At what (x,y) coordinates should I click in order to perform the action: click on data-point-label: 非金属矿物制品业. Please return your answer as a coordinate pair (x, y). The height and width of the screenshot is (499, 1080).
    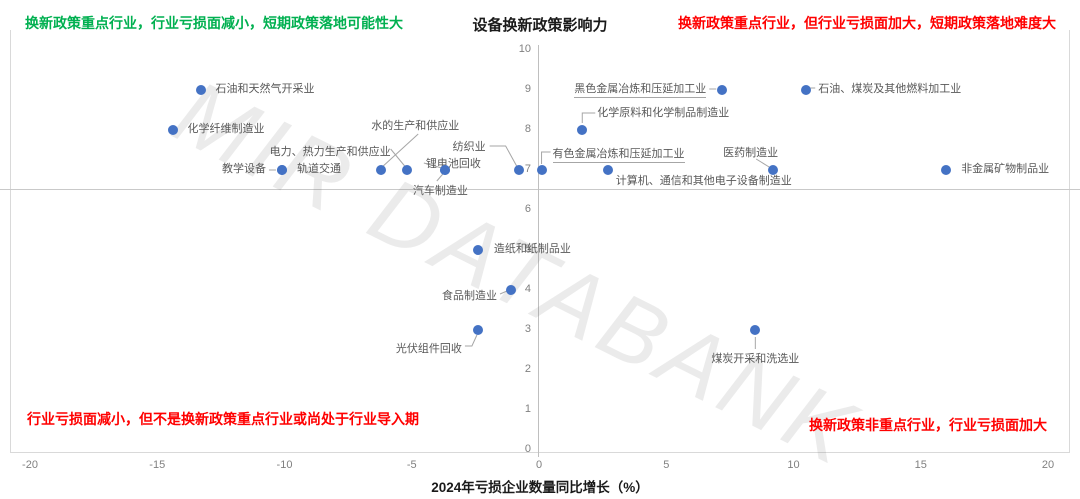
    Looking at the image, I should click on (1005, 169).